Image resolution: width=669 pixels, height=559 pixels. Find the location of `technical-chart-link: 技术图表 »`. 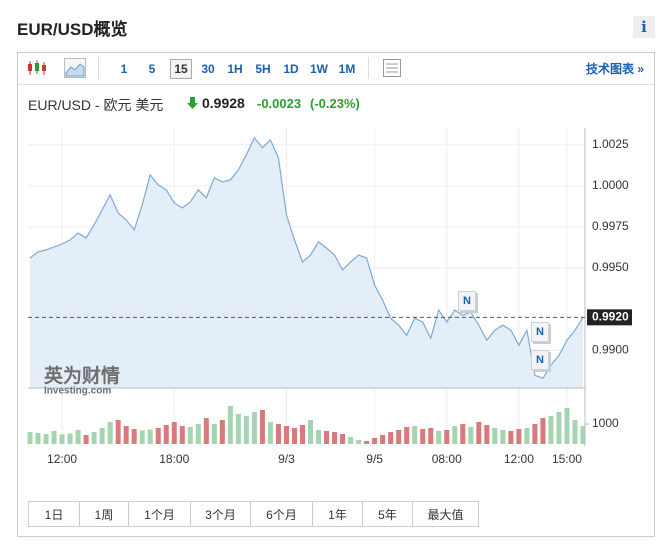

technical-chart-link: 技术图表 » is located at coordinates (615, 69).